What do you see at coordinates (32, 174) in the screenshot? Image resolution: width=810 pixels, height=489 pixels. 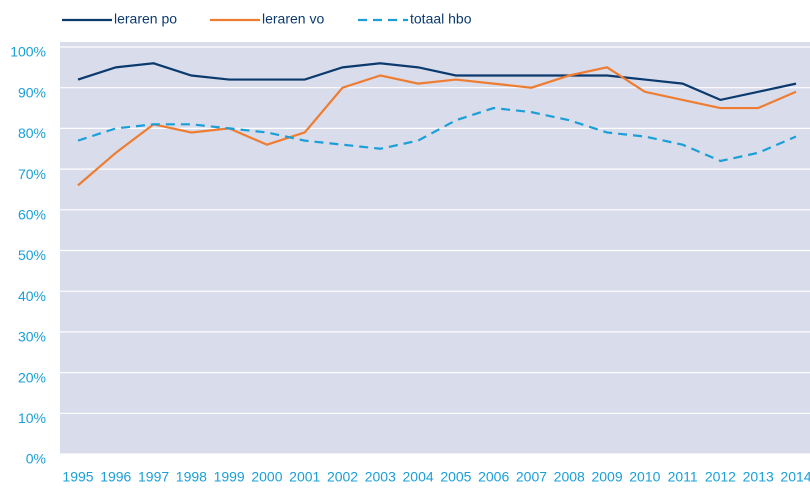 I see `y-tick-label: 70%` at bounding box center [32, 174].